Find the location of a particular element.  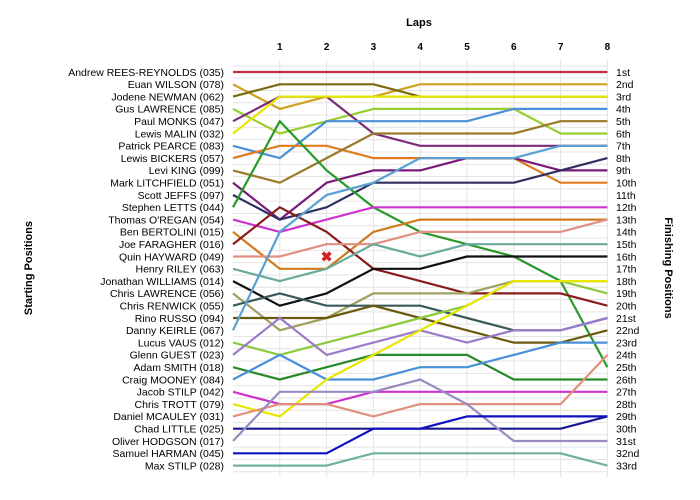

starting-position-label: Samuel HARMAN (045) is located at coordinates (168, 454).